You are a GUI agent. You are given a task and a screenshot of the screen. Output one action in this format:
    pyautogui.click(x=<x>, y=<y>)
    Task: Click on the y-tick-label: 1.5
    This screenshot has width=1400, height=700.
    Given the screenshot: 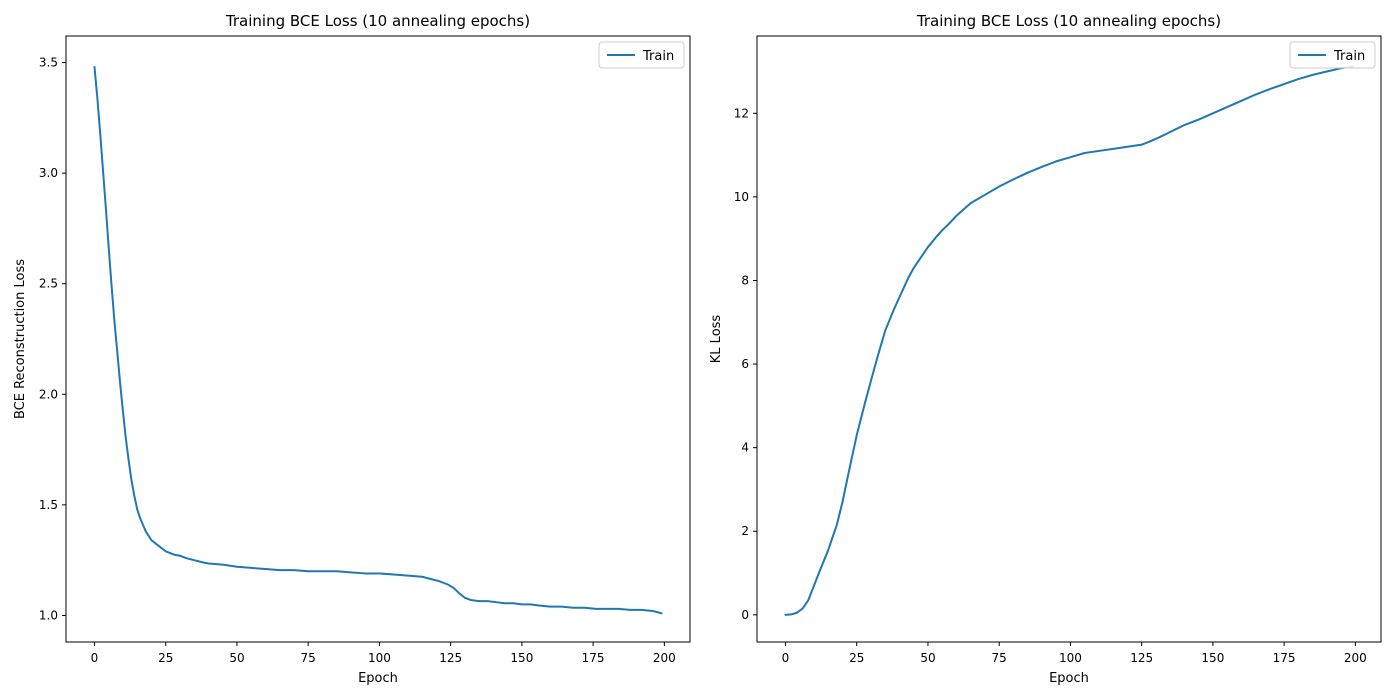 What is the action you would take?
    pyautogui.click(x=48, y=505)
    